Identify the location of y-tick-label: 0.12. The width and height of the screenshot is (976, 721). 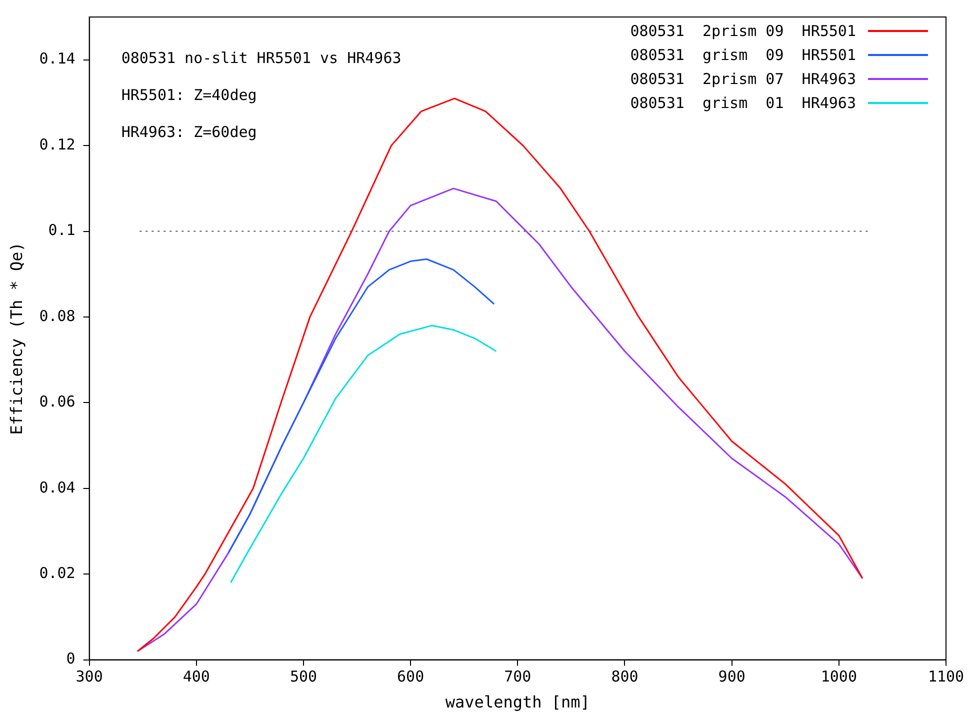
(57, 144).